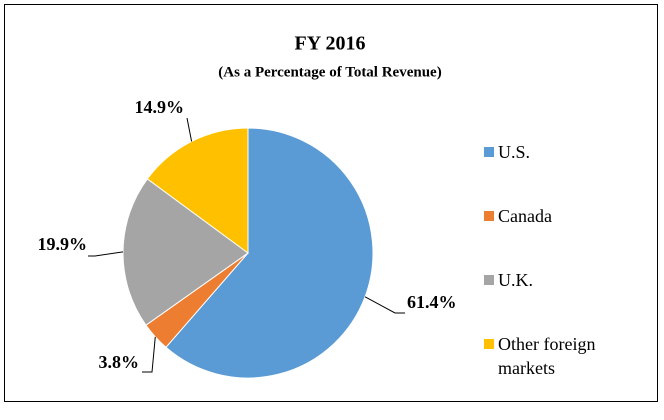  I want to click on chart-title: FY 2016, so click(330, 44).